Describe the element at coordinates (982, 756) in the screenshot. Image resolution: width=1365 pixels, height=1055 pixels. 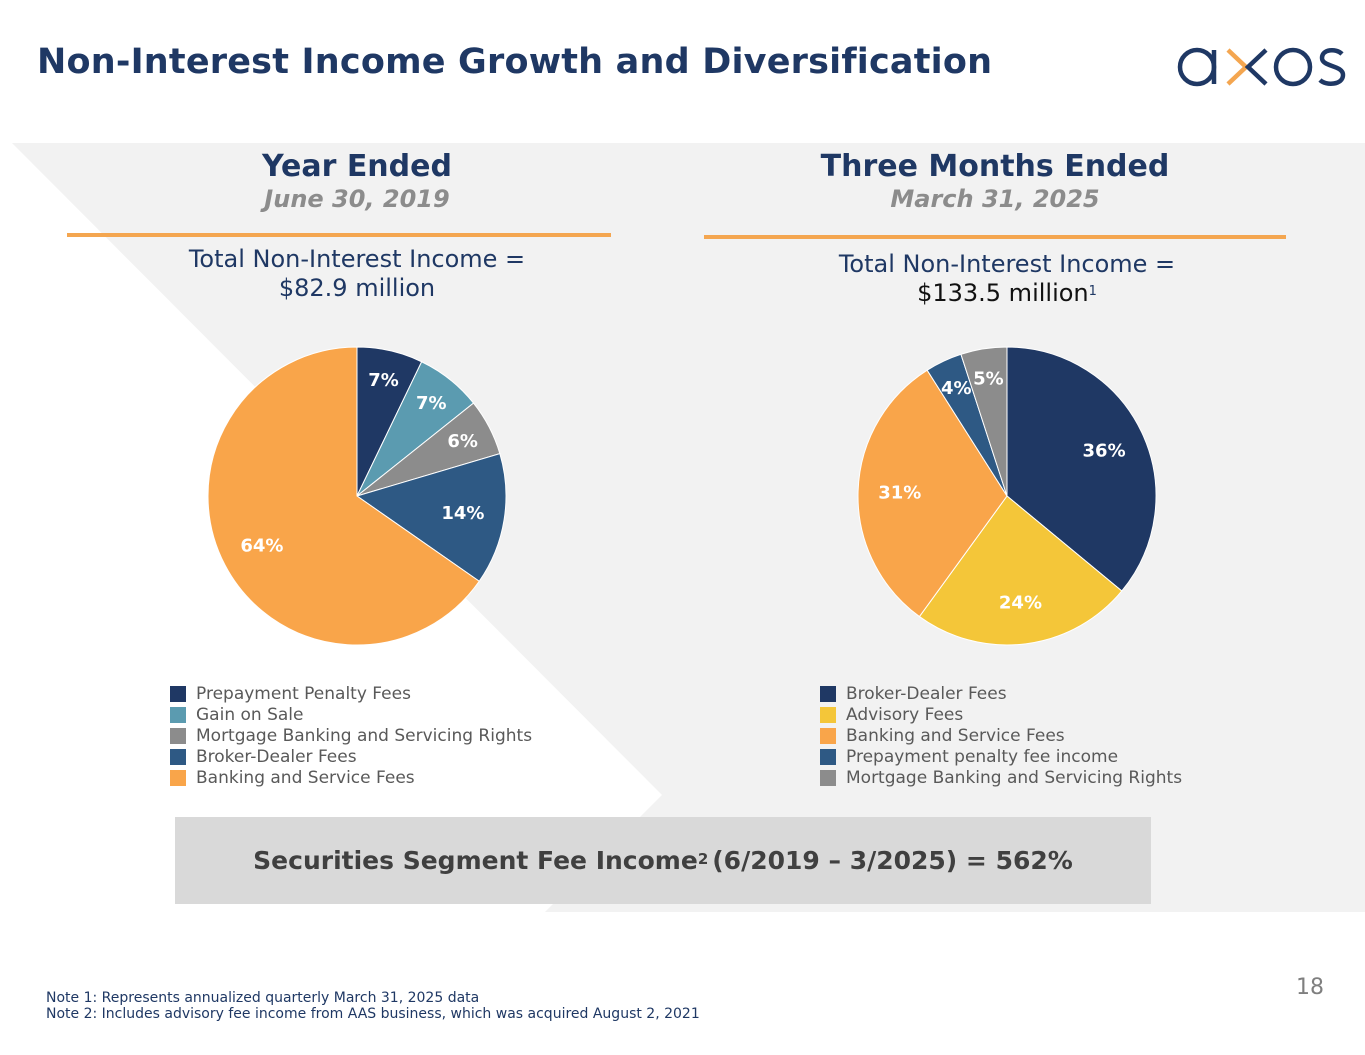
I see `legend-label: Prepayment penalty fee income` at that location.